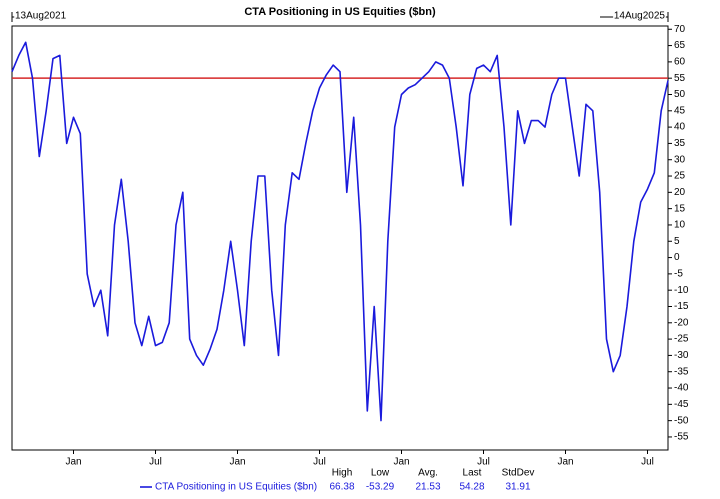 Image resolution: width=720 pixels, height=499 pixels. Describe the element at coordinates (472, 473) in the screenshot. I see `stat-header: Last` at that location.